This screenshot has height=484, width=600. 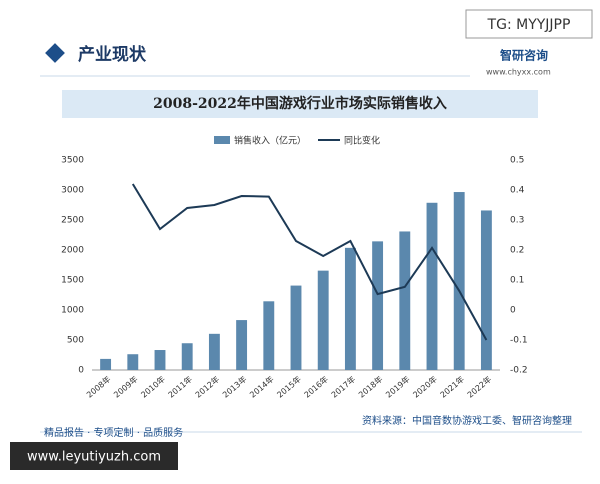 What do you see at coordinates (517, 191) in the screenshot?
I see `y2-tick-label: 0.4` at bounding box center [517, 191].